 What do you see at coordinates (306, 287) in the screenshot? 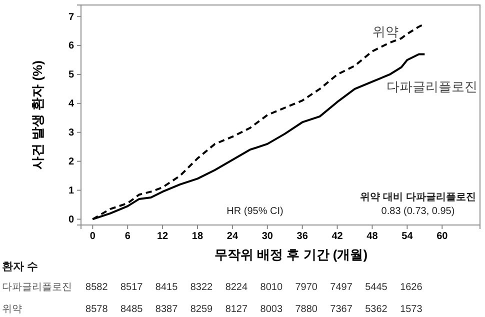
I see `text: 7970` at bounding box center [306, 287].